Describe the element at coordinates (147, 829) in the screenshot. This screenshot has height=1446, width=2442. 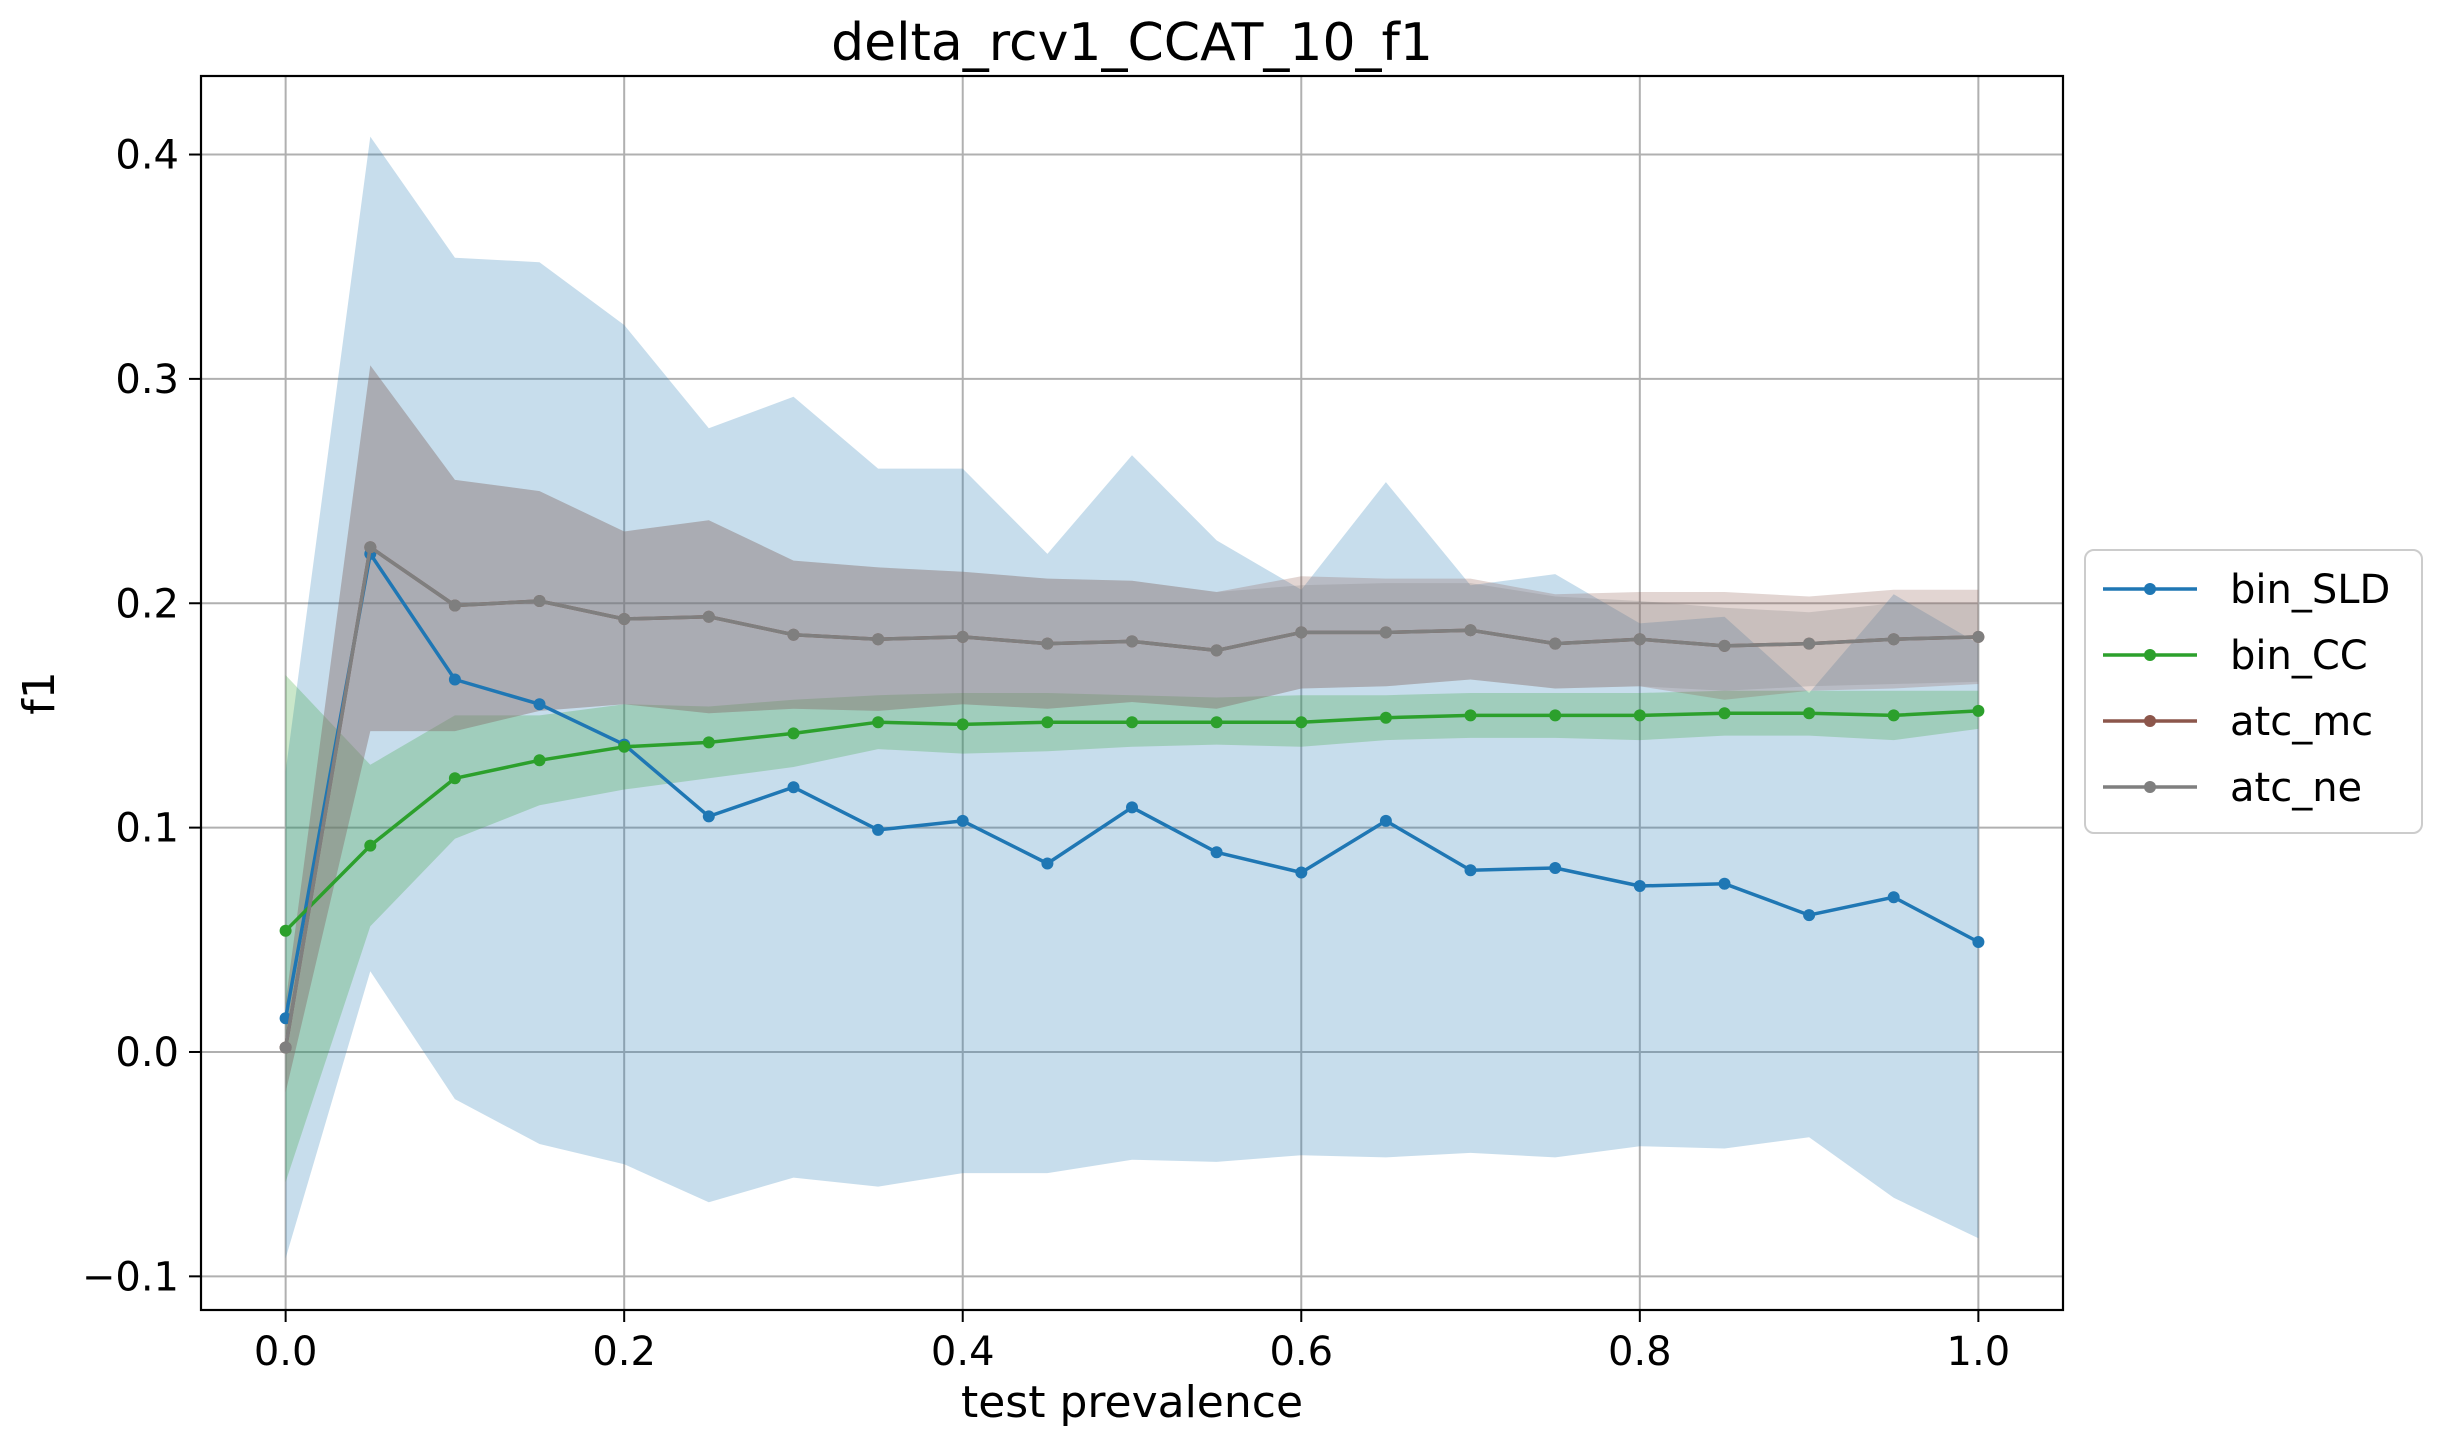
I see `y-tick-label: 0.1` at that location.